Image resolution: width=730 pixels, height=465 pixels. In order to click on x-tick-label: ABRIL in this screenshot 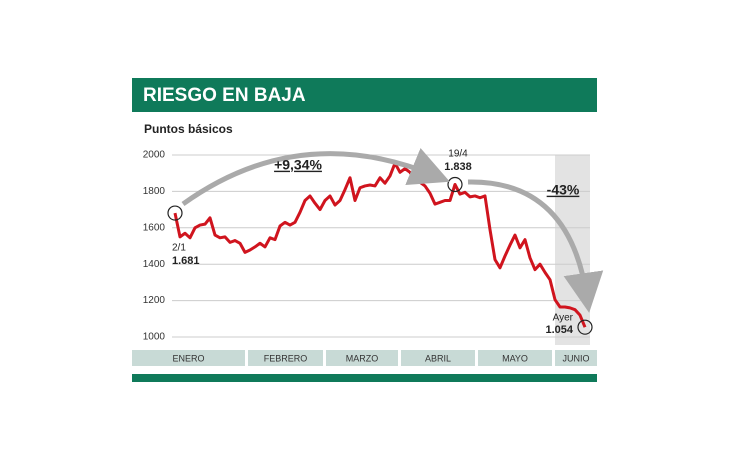, I will do `click(438, 358)`.